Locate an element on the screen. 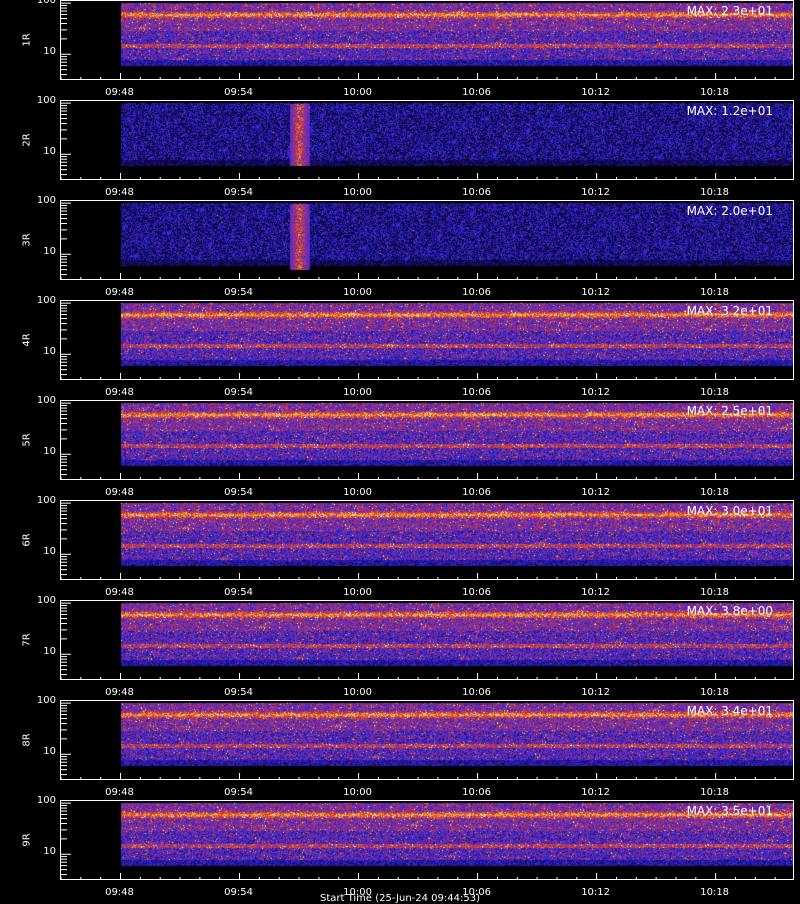 This screenshot has height=904, width=800. max-label: MAX: 3.8e+00 is located at coordinates (729, 611).